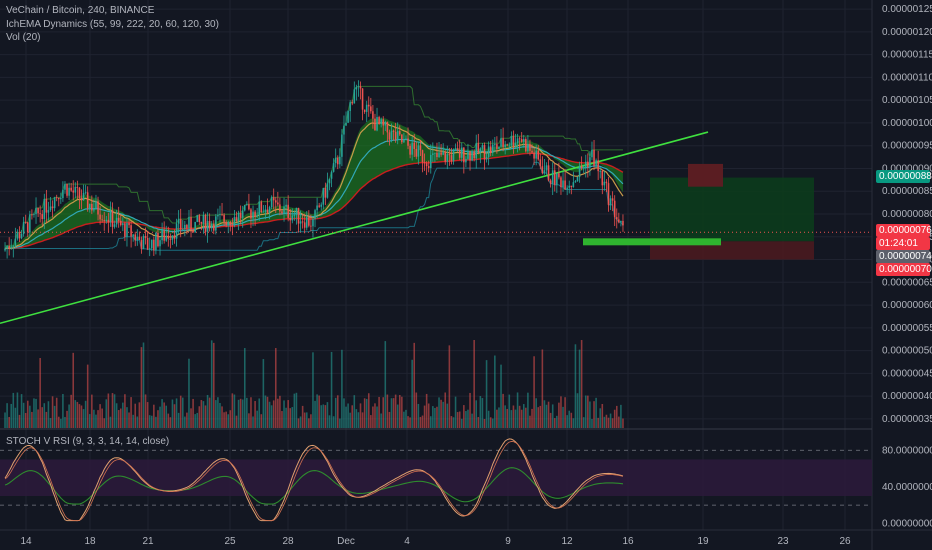 The width and height of the screenshot is (932, 550). I want to click on volume-indicator-label: Vol (20), so click(23, 37).